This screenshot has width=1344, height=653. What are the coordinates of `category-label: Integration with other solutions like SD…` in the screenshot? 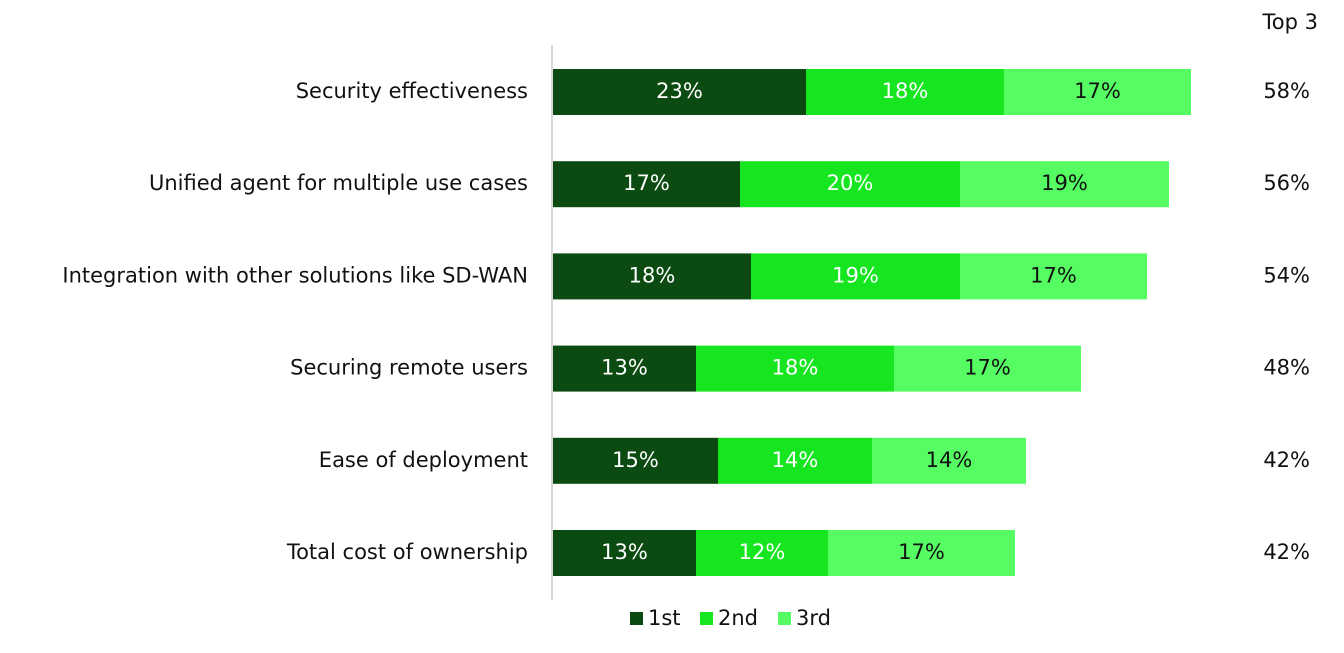 It's located at (295, 275).